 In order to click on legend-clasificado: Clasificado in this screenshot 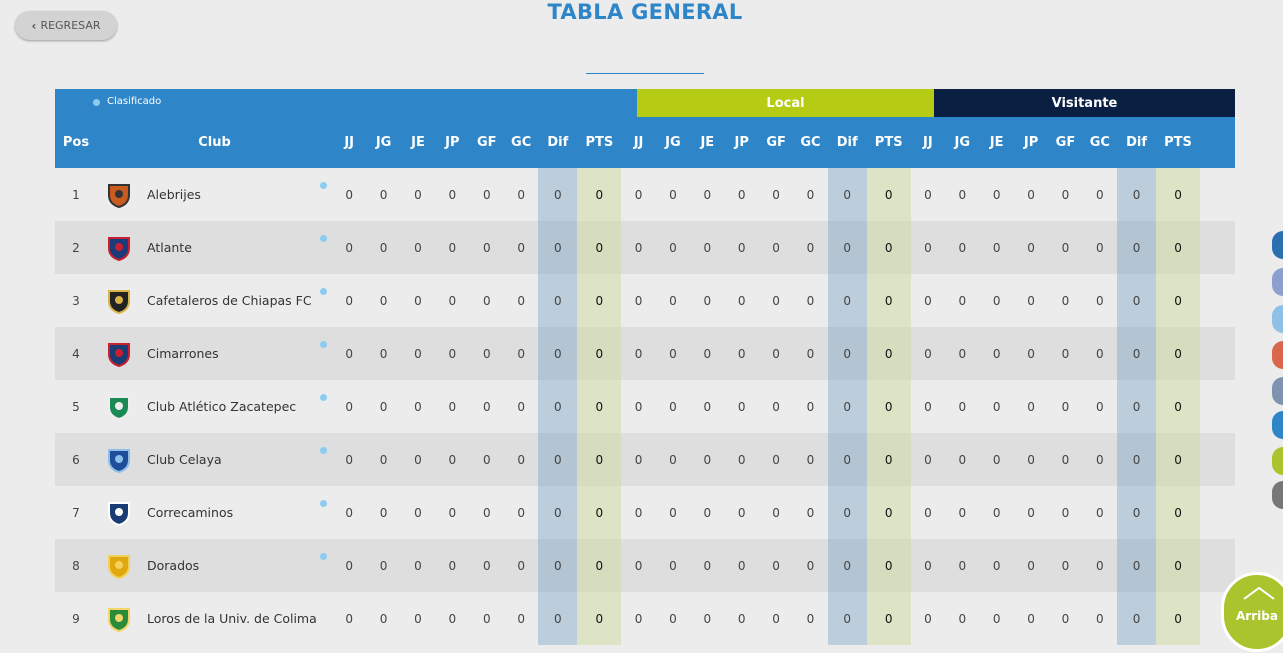, I will do `click(134, 101)`.